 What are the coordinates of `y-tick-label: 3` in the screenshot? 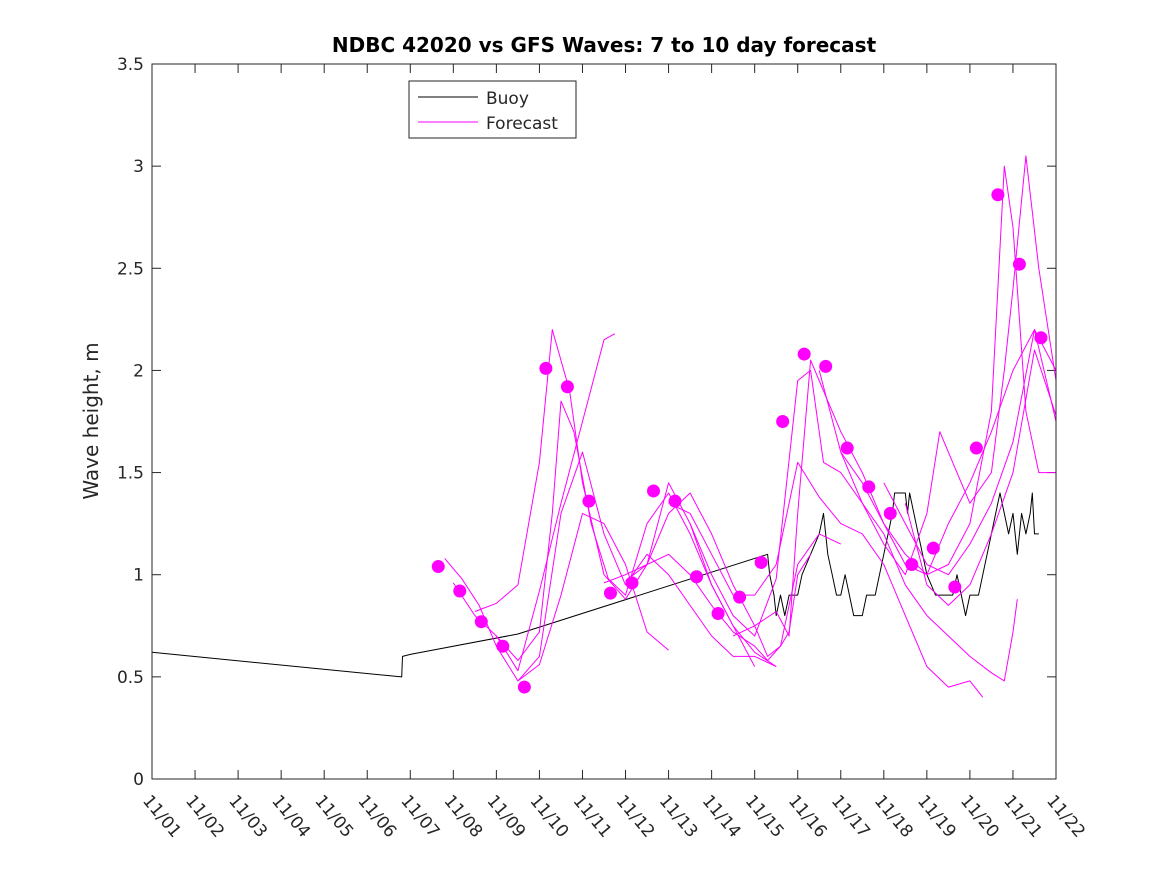 It's located at (138, 167).